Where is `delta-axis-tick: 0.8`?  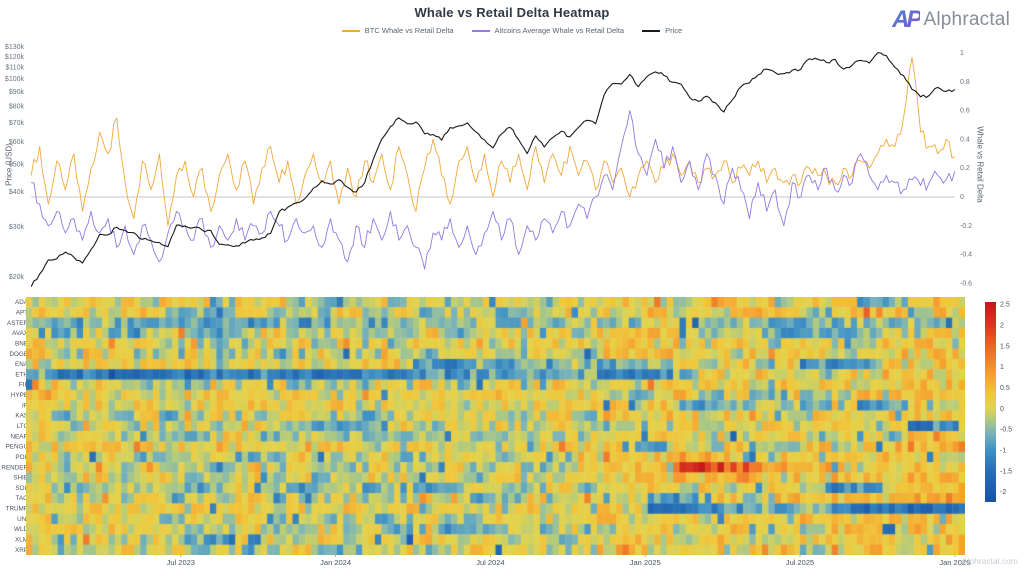
delta-axis-tick: 0.8 is located at coordinates (965, 82).